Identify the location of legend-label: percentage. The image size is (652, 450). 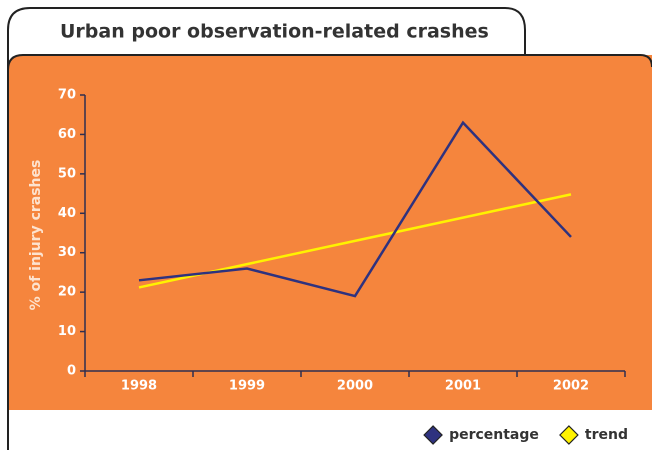
(494, 435).